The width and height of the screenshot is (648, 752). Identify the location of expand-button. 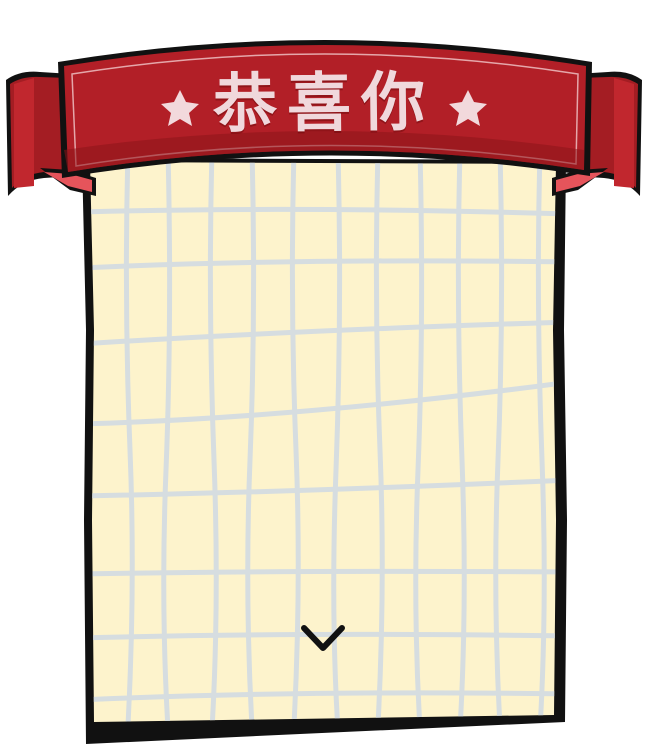
(323, 638).